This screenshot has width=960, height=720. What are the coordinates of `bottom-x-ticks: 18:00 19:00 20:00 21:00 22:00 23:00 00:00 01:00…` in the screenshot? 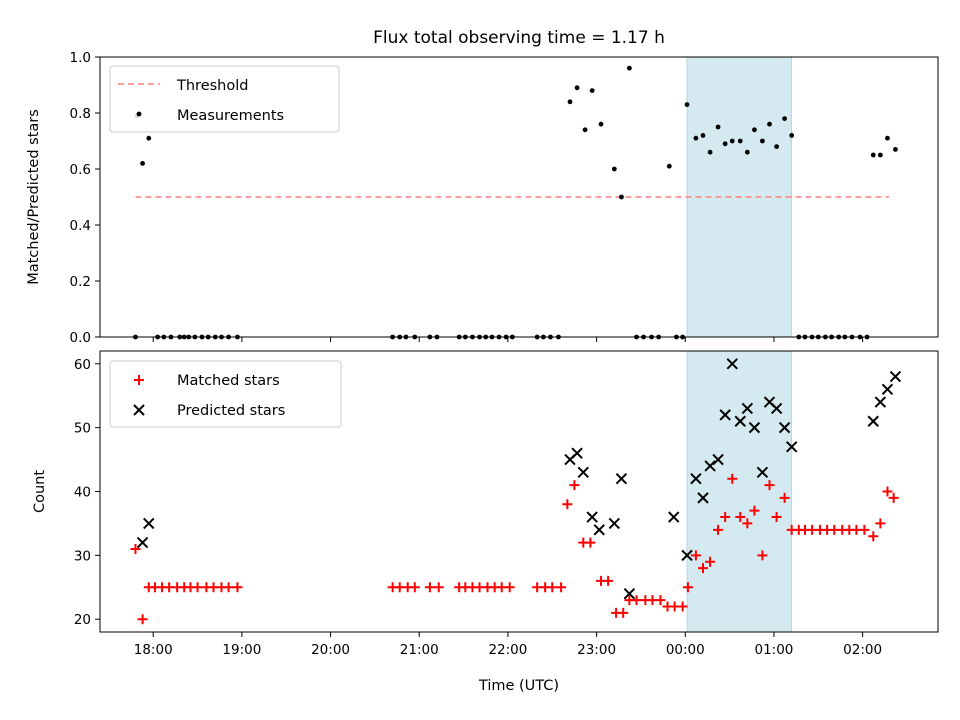 It's located at (508, 645).